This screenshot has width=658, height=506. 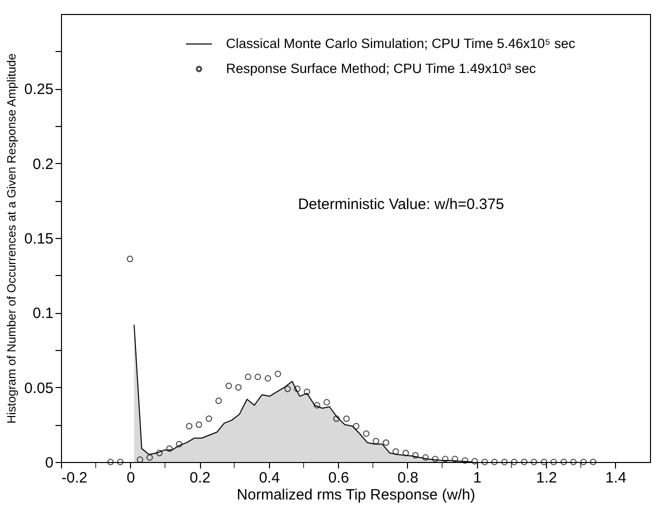 What do you see at coordinates (11, 238) in the screenshot?
I see `y-axis-title: Histogram of Number of Occurrences at a Given Response Amplitude` at bounding box center [11, 238].